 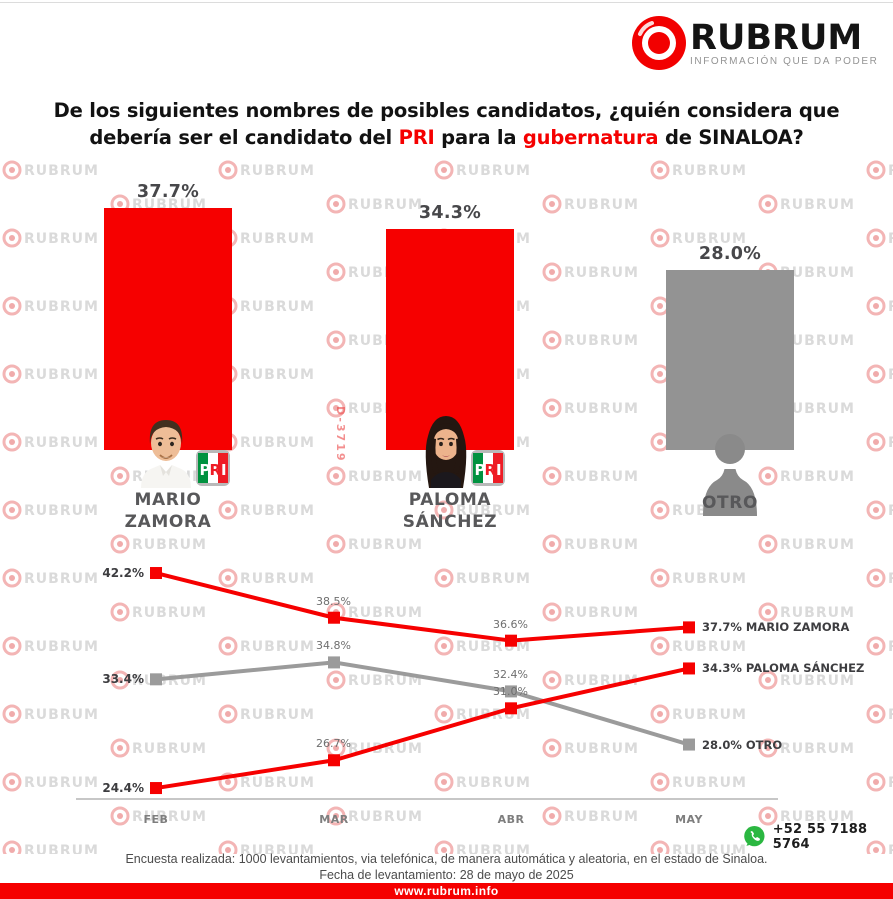 I want to click on data-point-otro-feb, so click(x=156, y=679).